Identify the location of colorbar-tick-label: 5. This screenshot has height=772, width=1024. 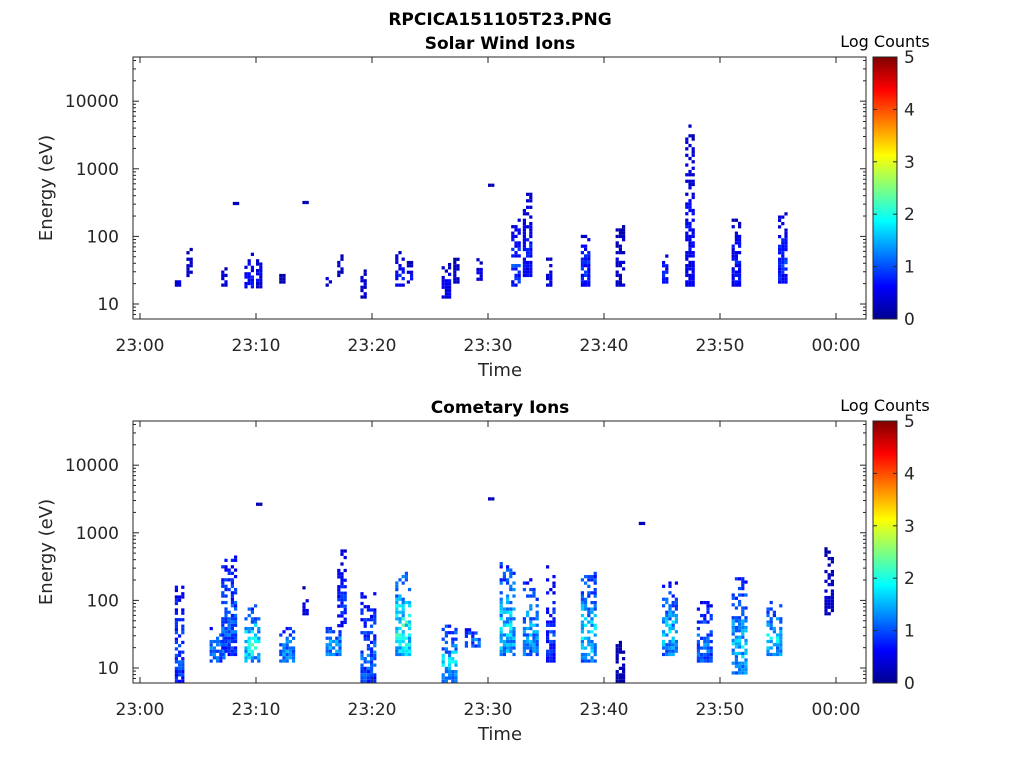
(909, 58).